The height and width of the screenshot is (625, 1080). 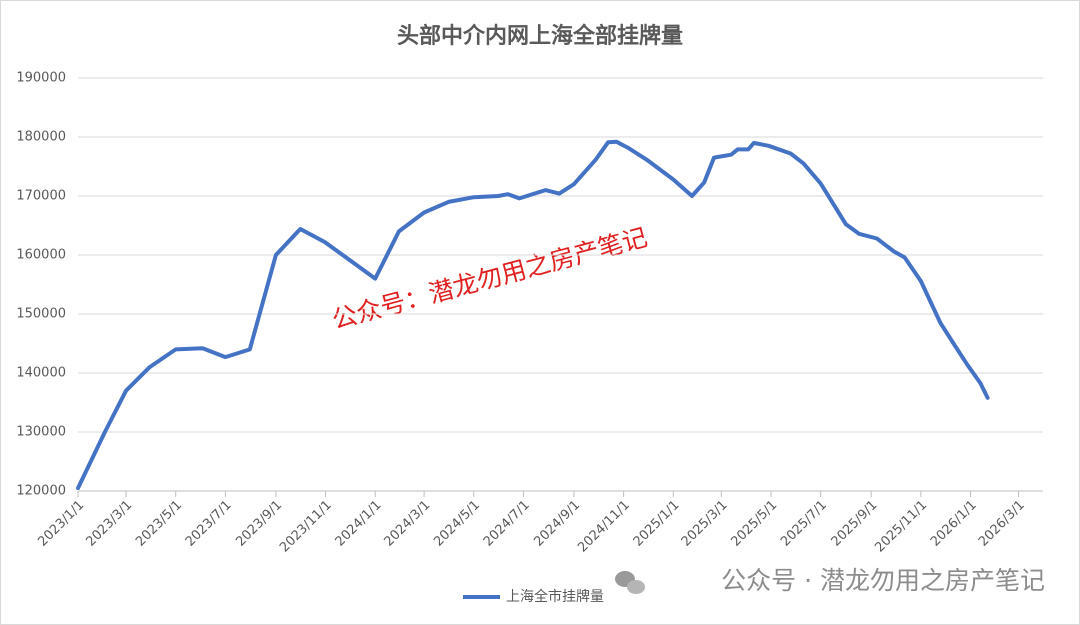 I want to click on y-tick-label: 180000, so click(x=41, y=137).